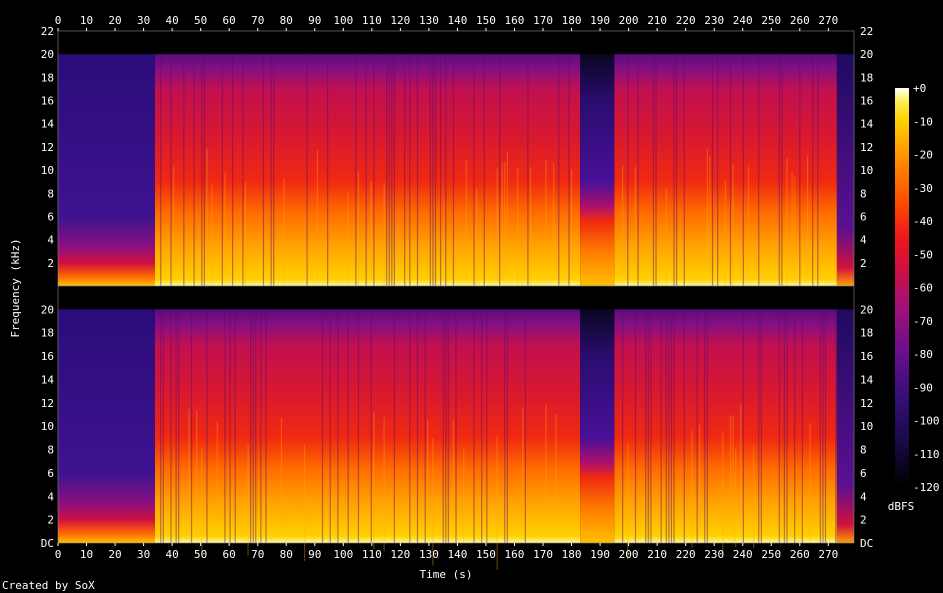 This screenshot has height=593, width=943. What do you see at coordinates (771, 20) in the screenshot?
I see `x-tick-label-top: 250` at bounding box center [771, 20].